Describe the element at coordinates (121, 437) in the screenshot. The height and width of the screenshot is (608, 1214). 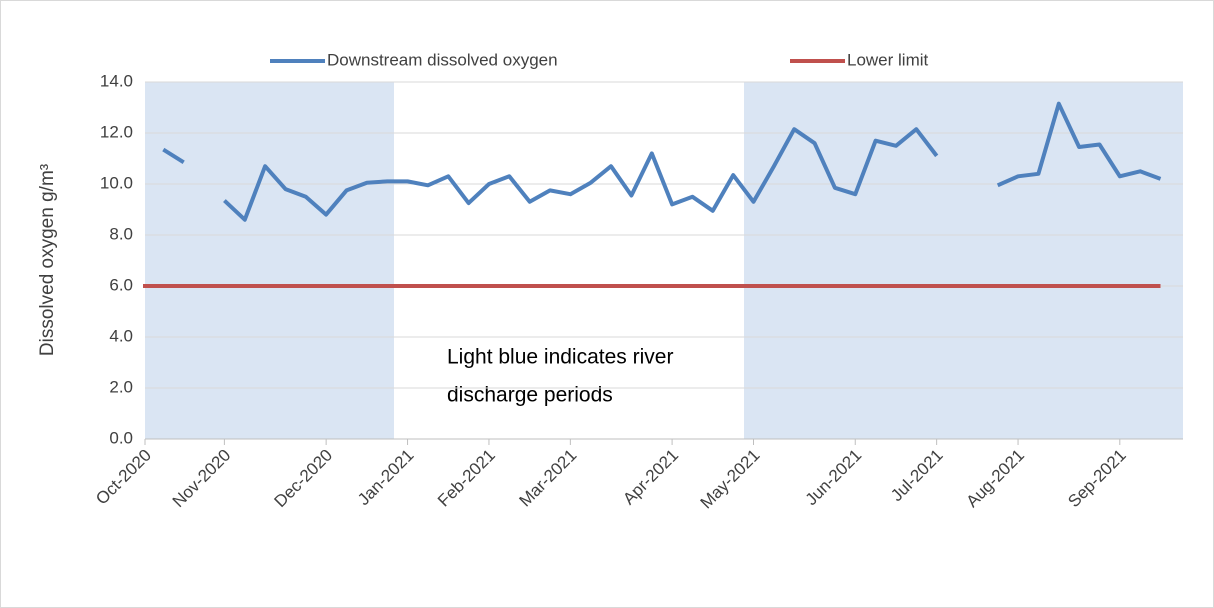
I see `y-tick-label: 0.0` at that location.